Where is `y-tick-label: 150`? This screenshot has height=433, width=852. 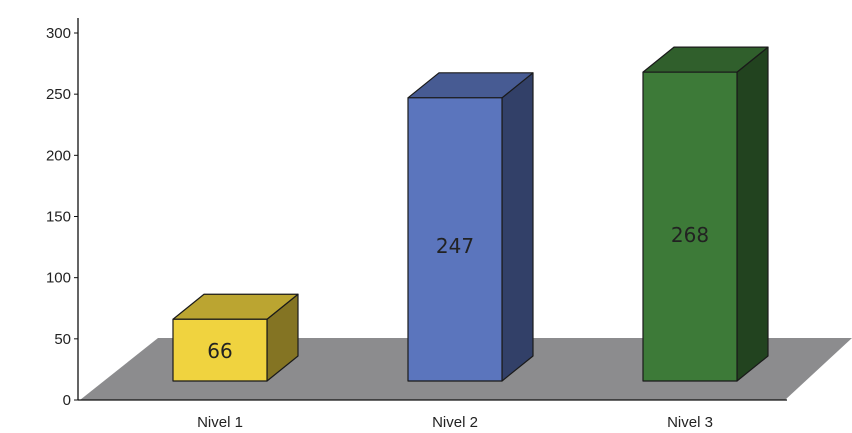
y-tick-label: 150 is located at coordinates (58, 217).